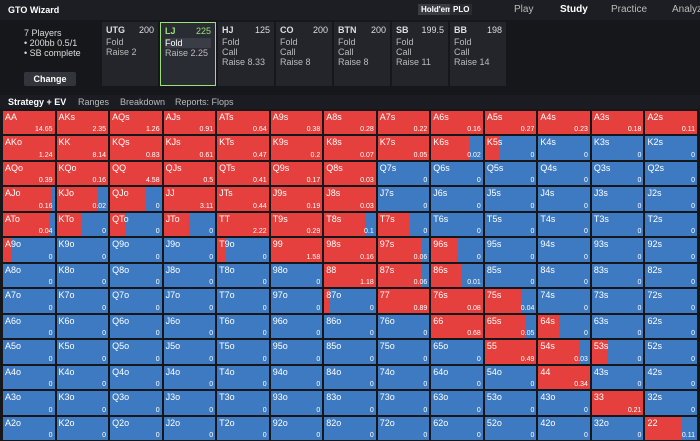 The image size is (700, 441). What do you see at coordinates (296, 301) in the screenshot?
I see `hand-cell: 97o 0` at bounding box center [296, 301].